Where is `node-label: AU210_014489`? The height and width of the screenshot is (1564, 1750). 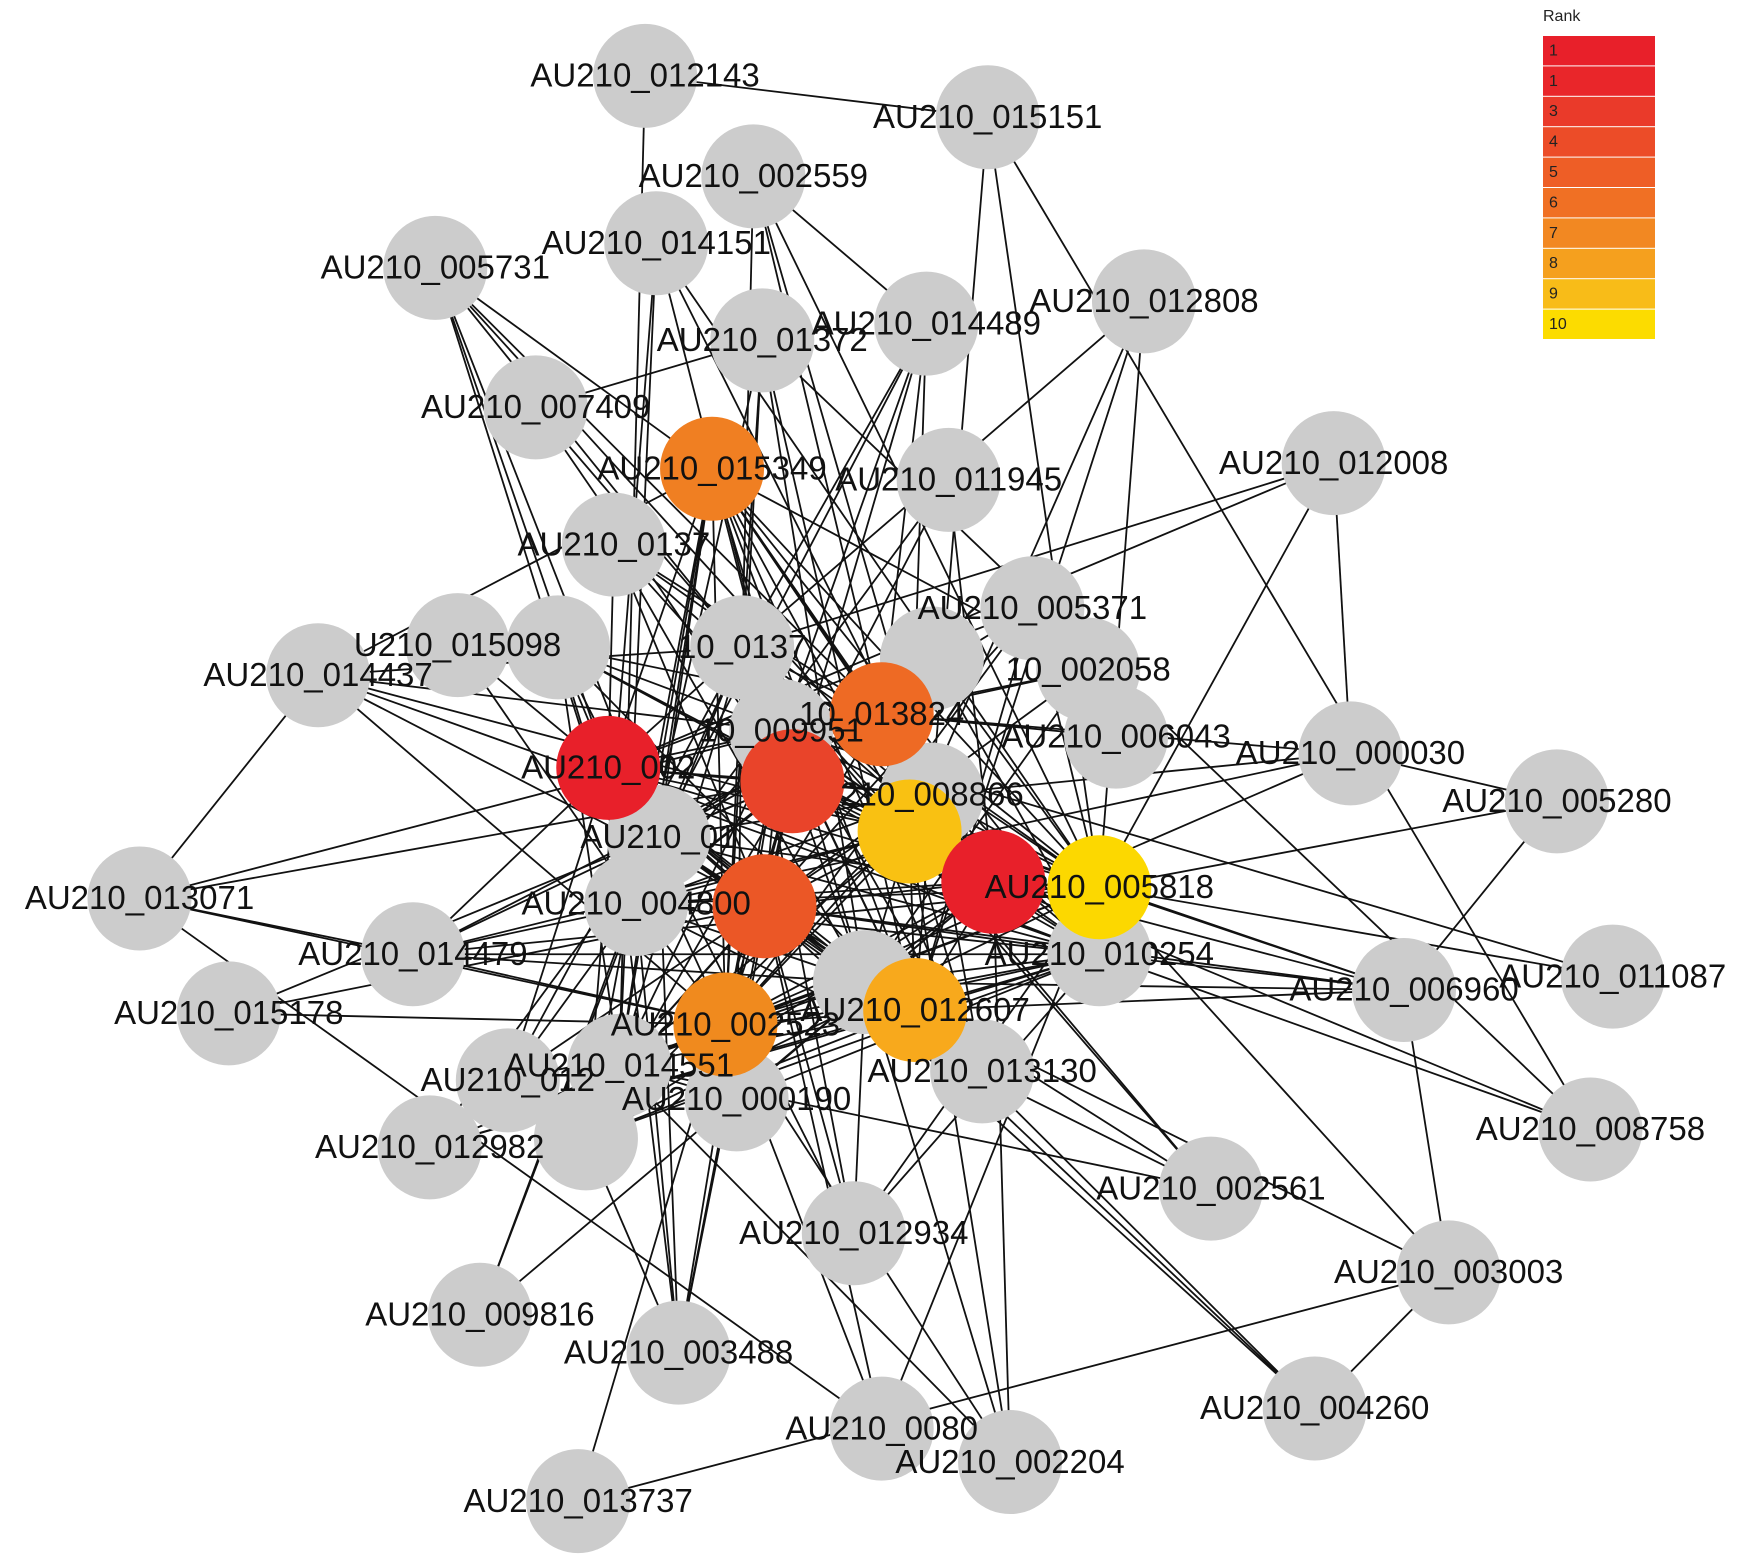 node-label: AU210_014489 is located at coordinates (926, 322).